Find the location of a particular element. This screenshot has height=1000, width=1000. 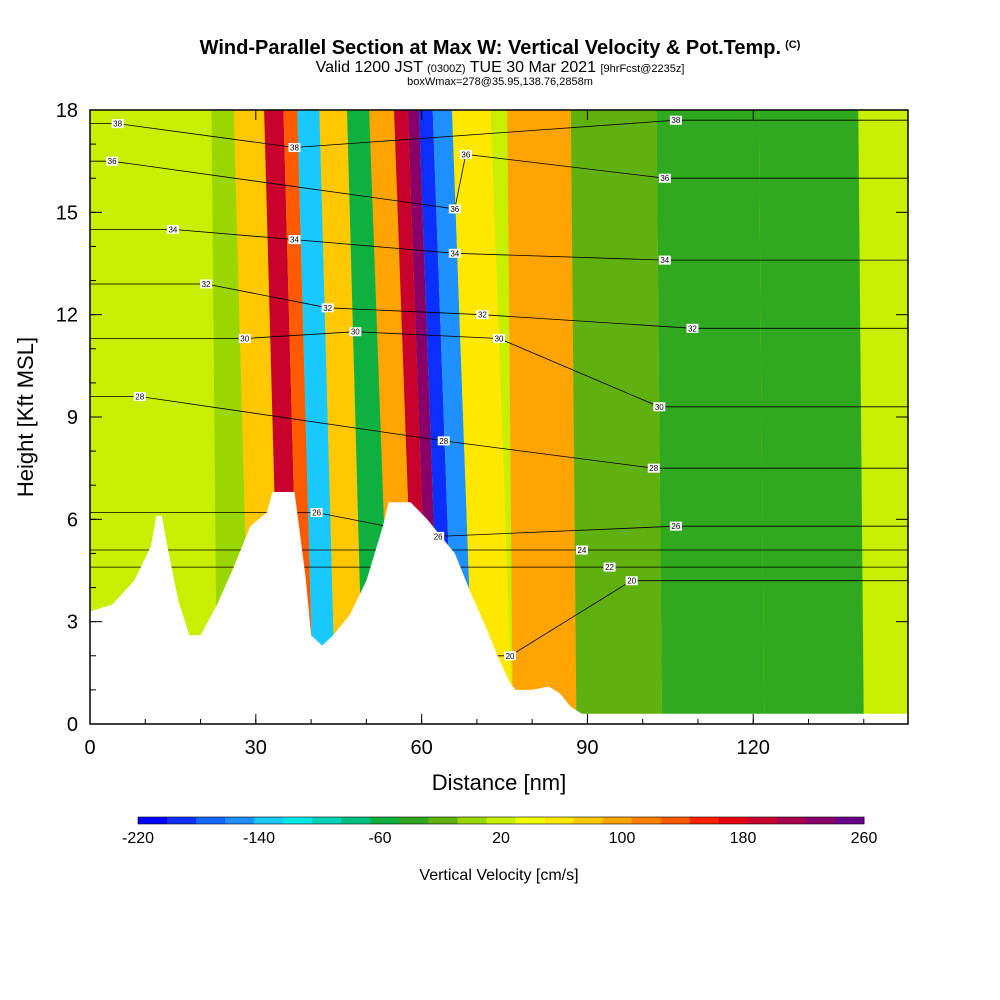

colorbar-tick-label: -60 is located at coordinates (379, 838).